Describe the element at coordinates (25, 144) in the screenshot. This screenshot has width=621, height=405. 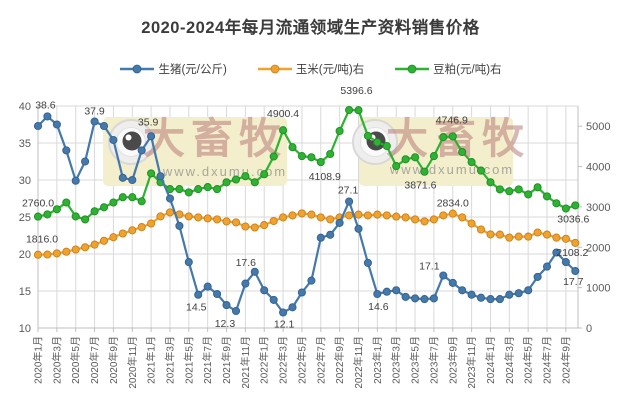
I see `left-axis-tick-label: 35` at that location.